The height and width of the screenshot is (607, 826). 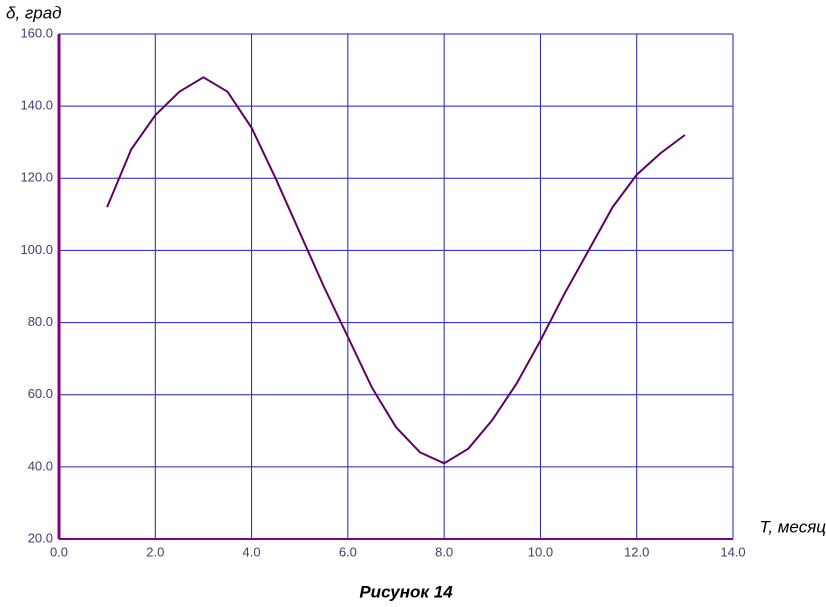 I want to click on y-tick-label: 40.0, so click(x=40, y=465).